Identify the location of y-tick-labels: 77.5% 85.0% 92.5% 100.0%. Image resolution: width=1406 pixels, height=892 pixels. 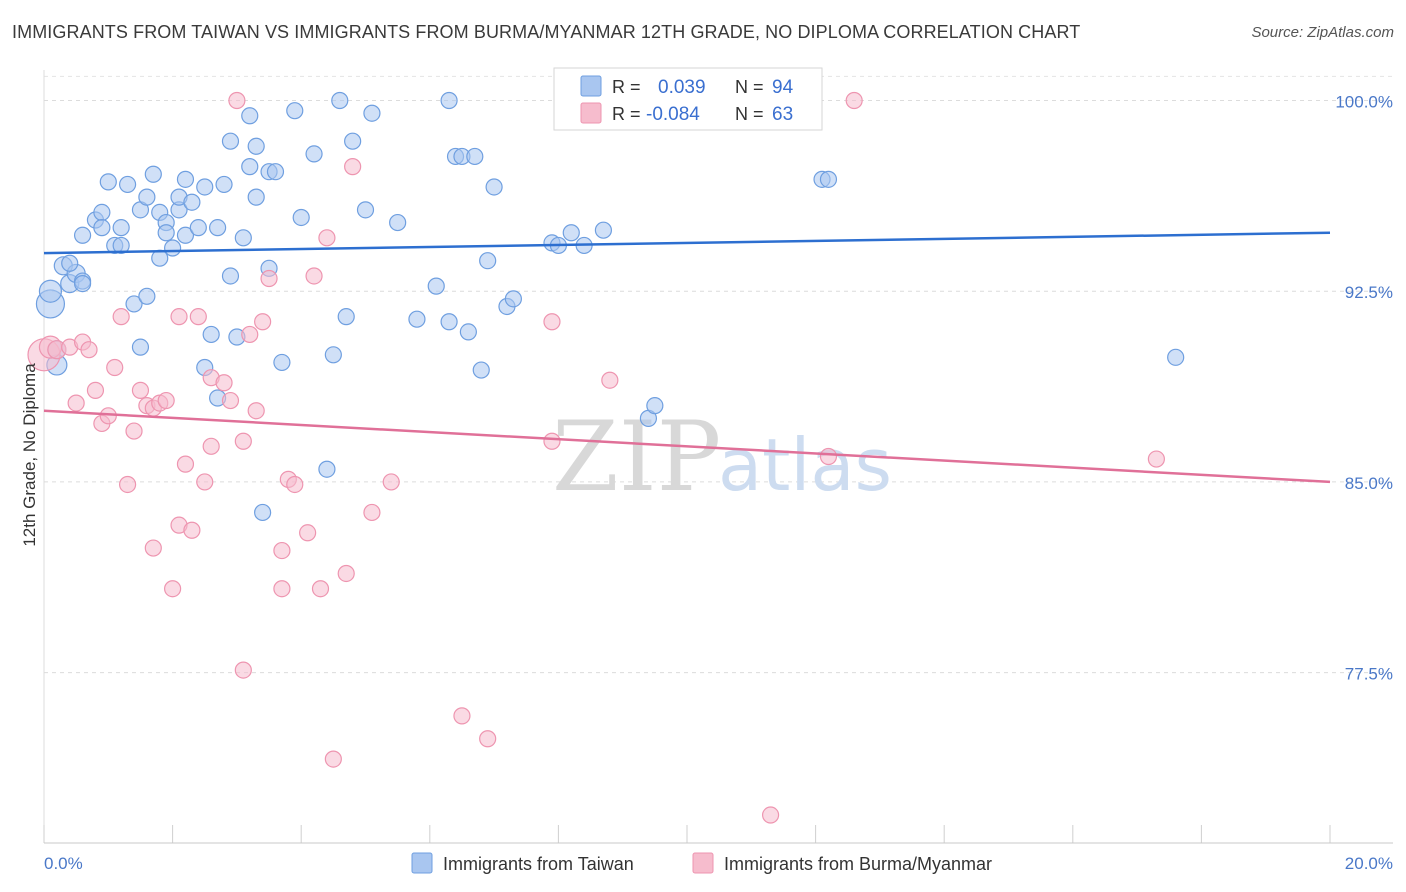
(1364, 388).